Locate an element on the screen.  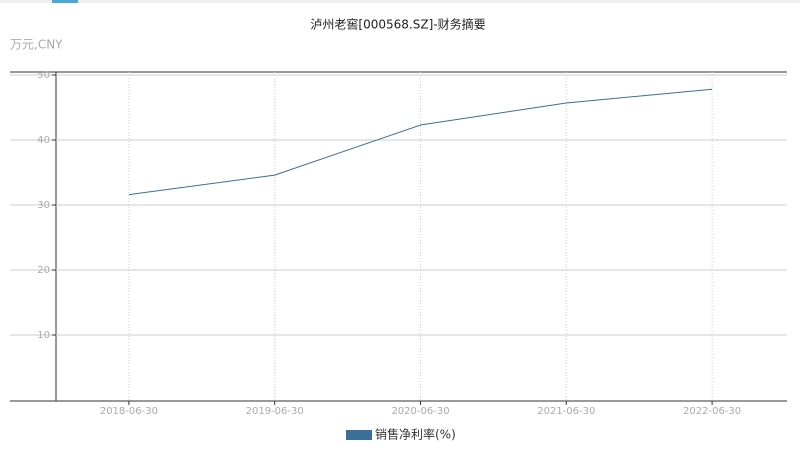
y-tick-label: 40 is located at coordinates (43, 140).